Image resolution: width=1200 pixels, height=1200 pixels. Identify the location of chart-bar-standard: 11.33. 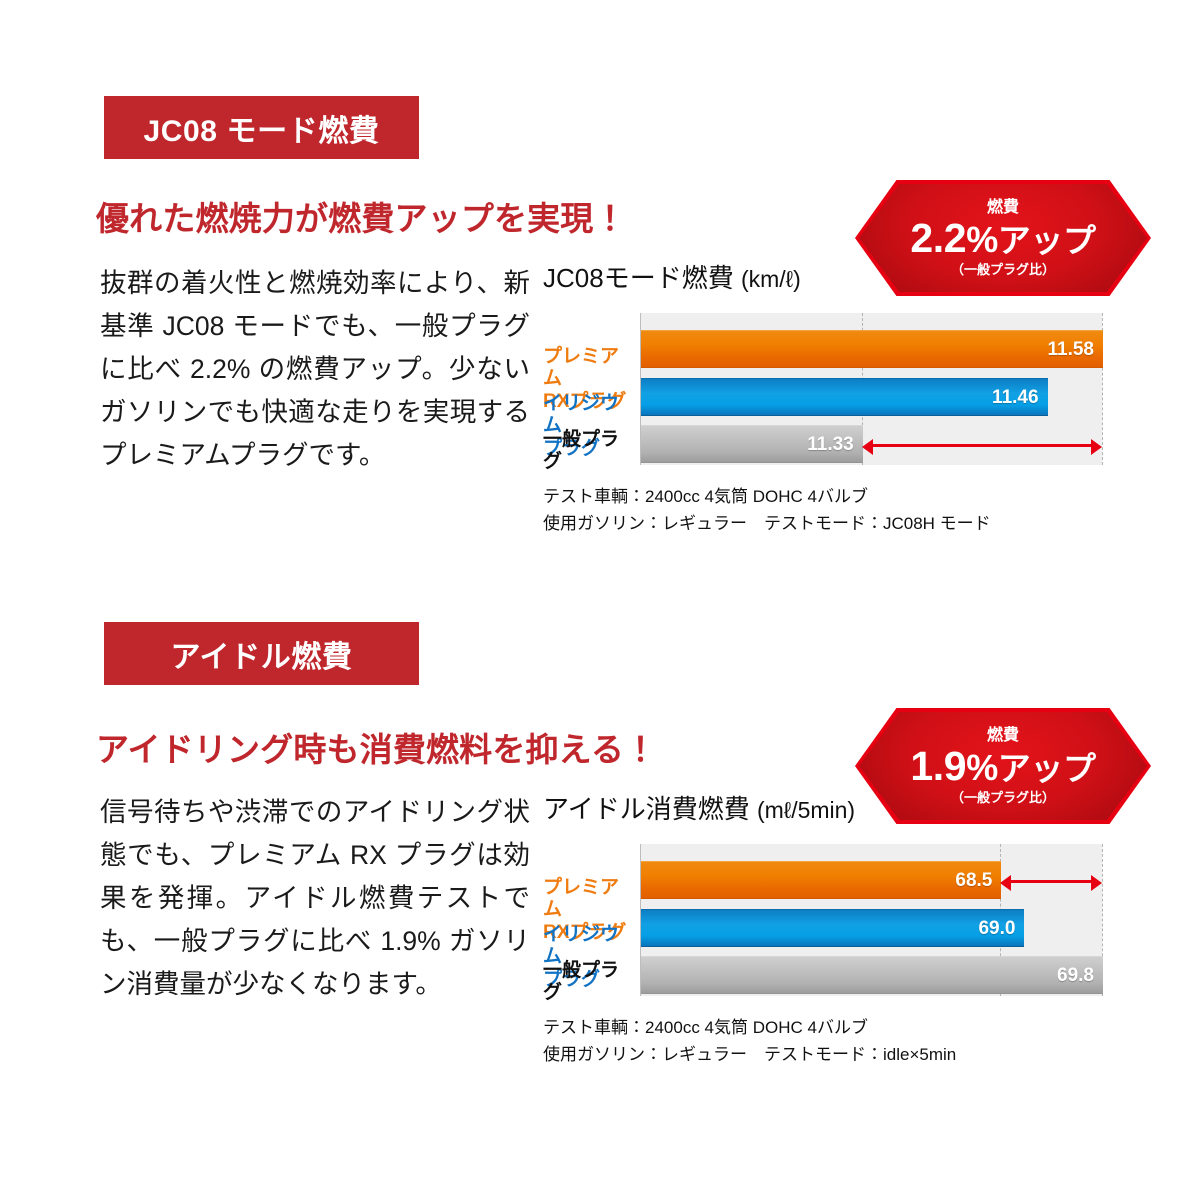
(752, 444).